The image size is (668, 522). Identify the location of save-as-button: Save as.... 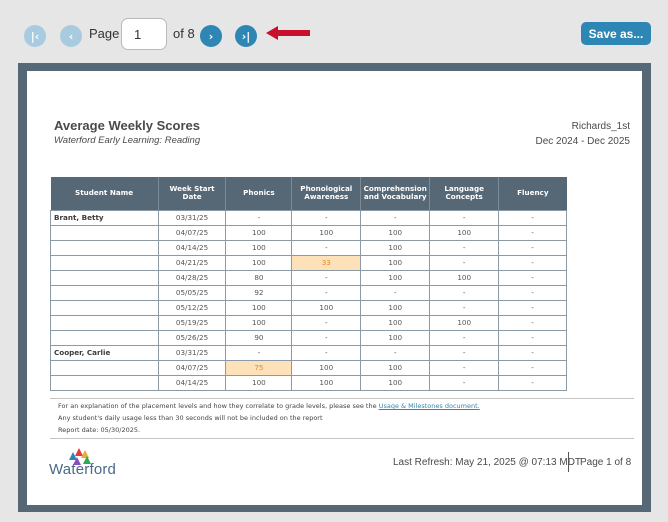
(616, 33).